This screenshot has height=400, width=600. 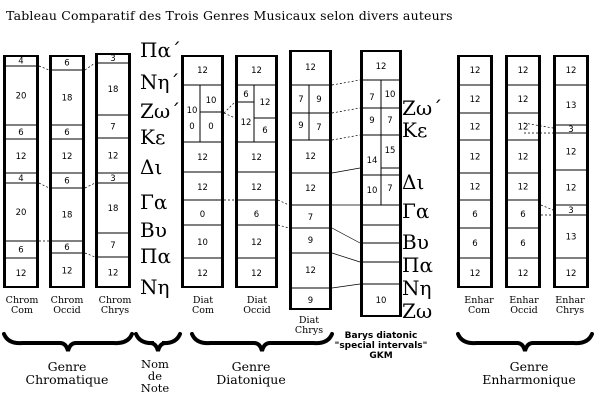 I want to click on note-name-ni: Νη, so click(x=155, y=287).